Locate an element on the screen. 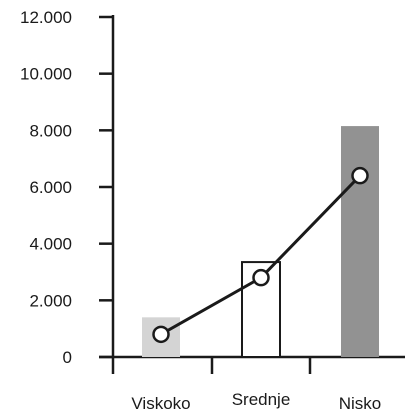  y-tick-label: 4.000 is located at coordinates (50, 244).